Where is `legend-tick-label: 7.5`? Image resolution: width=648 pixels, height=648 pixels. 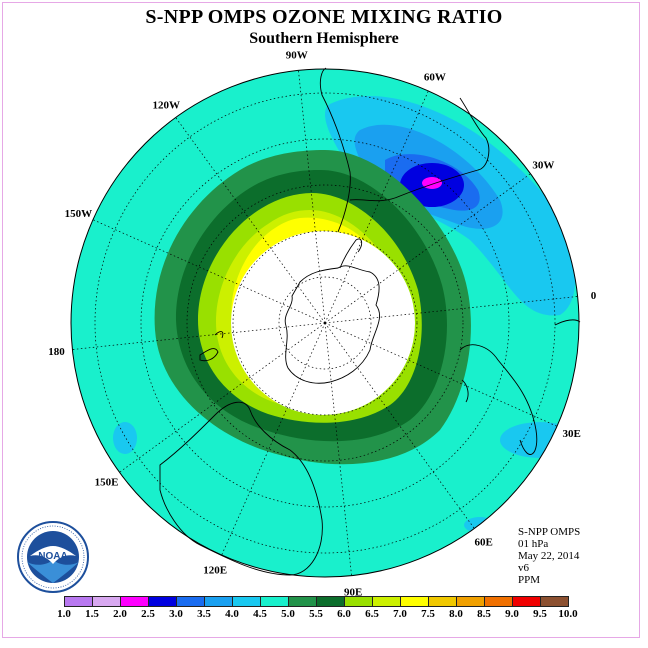 legend-tick-label: 7.5 is located at coordinates (428, 614).